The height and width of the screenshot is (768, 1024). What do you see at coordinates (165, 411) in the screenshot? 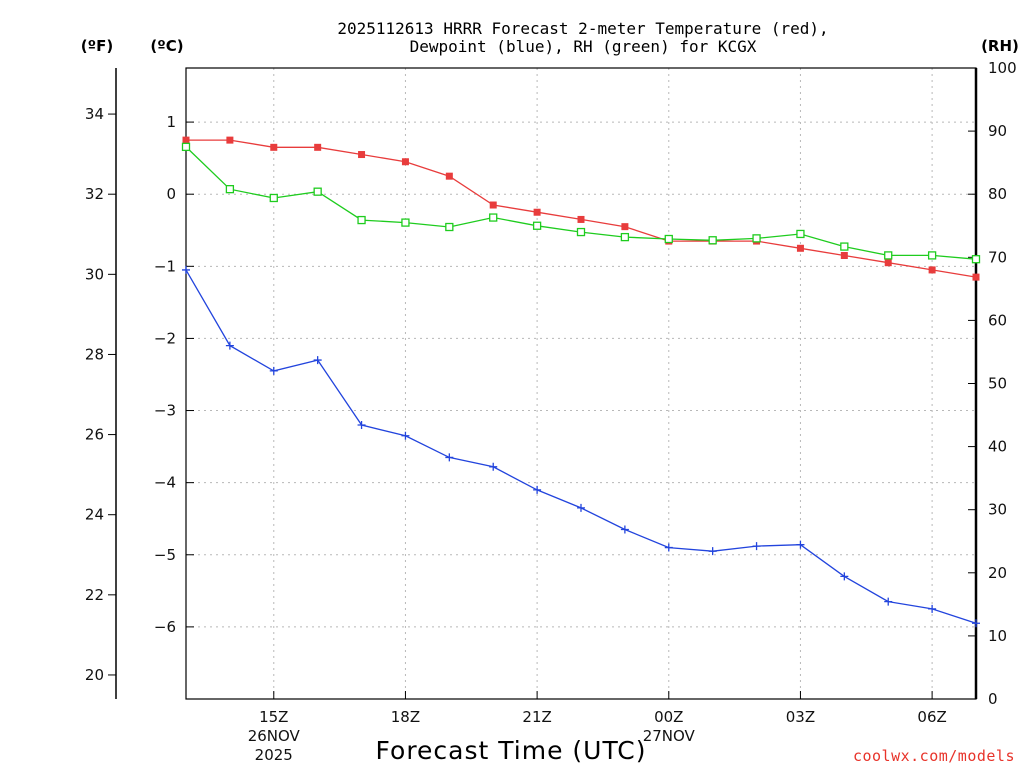
I see `celsius-tick-label: −3` at bounding box center [165, 411].